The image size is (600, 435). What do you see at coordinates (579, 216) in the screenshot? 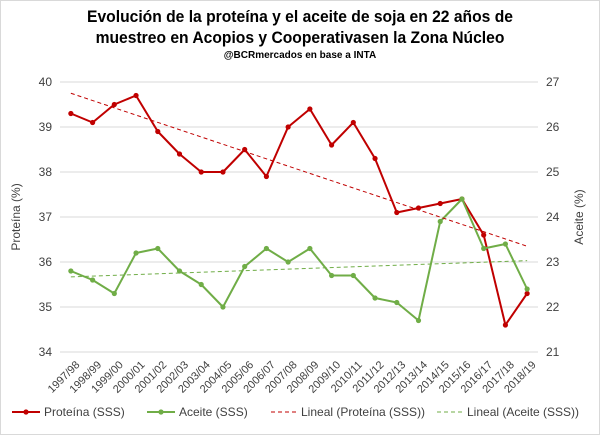
I see `y-right-axis-title: Aceite (%)` at bounding box center [579, 216].